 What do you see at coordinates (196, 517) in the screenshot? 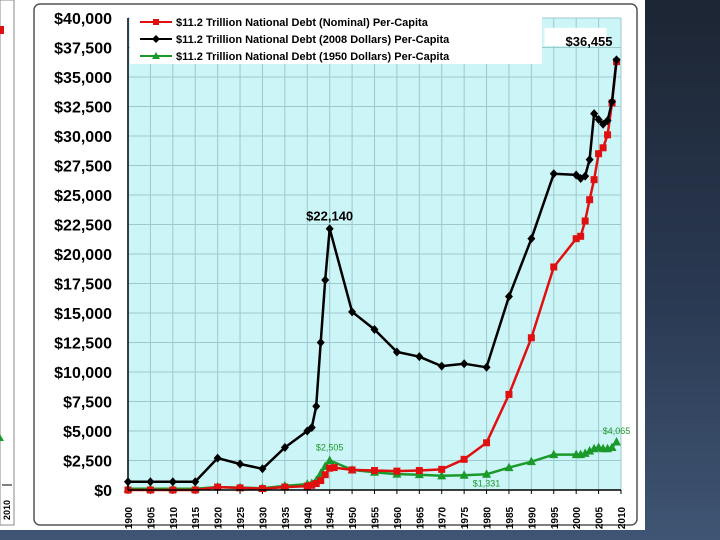
I see `x-tick-label: 1915` at bounding box center [196, 517].